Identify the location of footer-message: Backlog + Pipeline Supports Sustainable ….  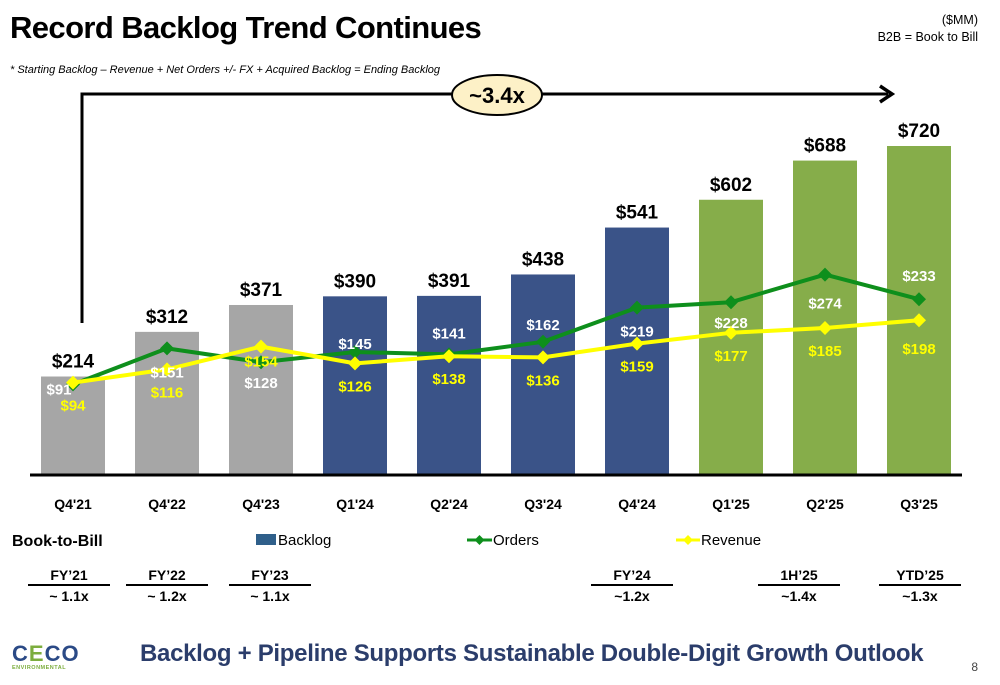
(532, 653).